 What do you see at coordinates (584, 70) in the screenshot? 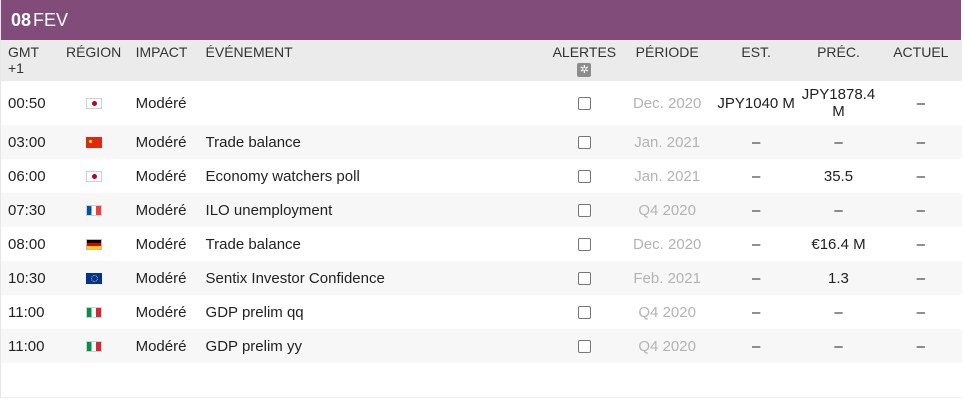
I see `gear-icon: ✲` at bounding box center [584, 70].